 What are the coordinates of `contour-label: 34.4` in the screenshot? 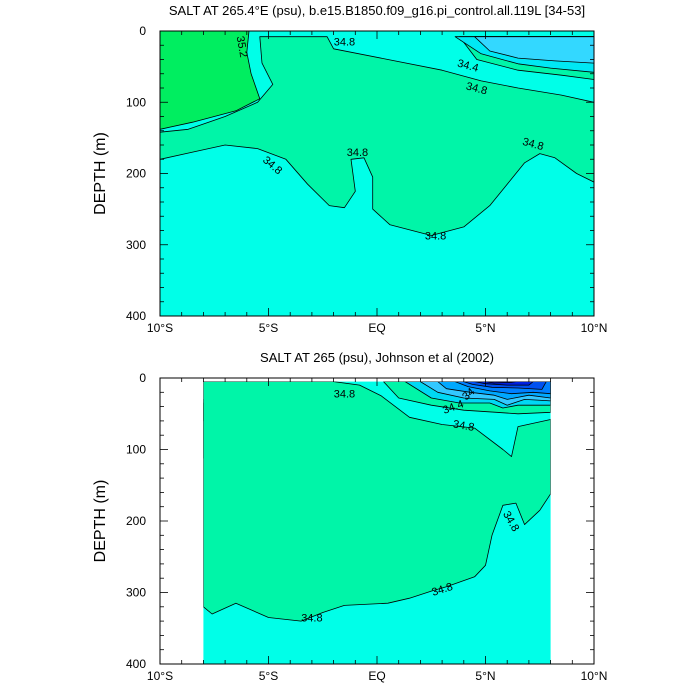 It's located at (468, 66).